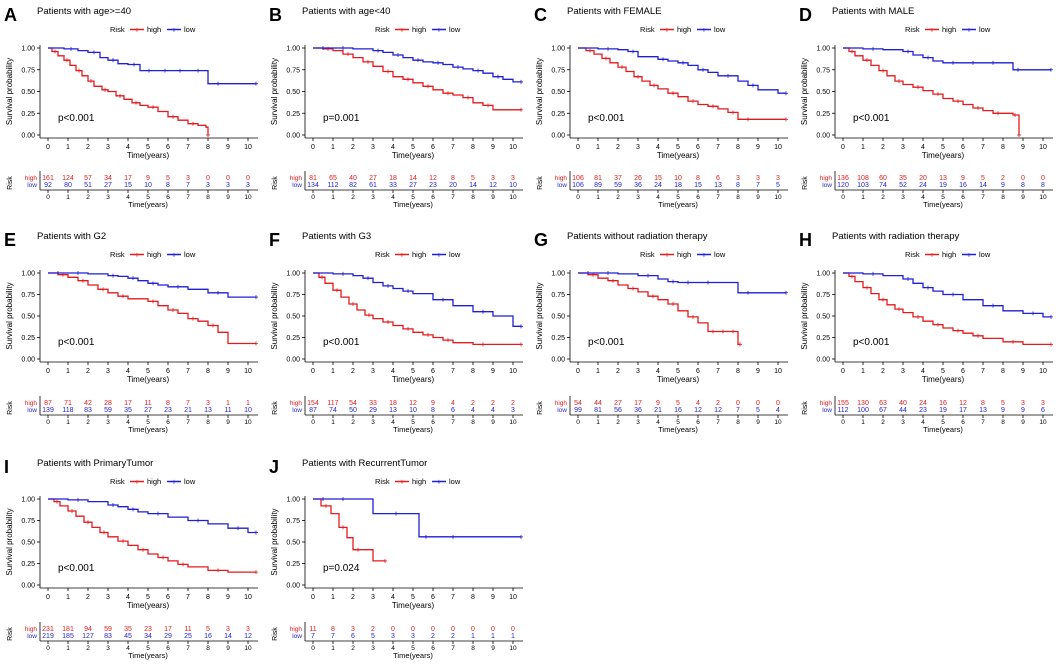  Describe the element at coordinates (333, 629) in the screenshot. I see `risk-count-high: 8` at that location.